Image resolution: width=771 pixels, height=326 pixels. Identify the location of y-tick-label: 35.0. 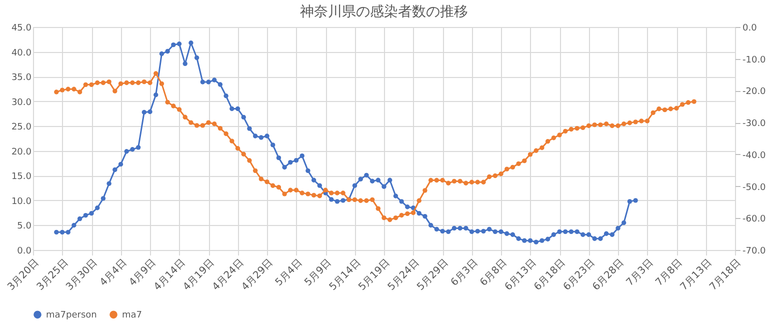
(21, 78).